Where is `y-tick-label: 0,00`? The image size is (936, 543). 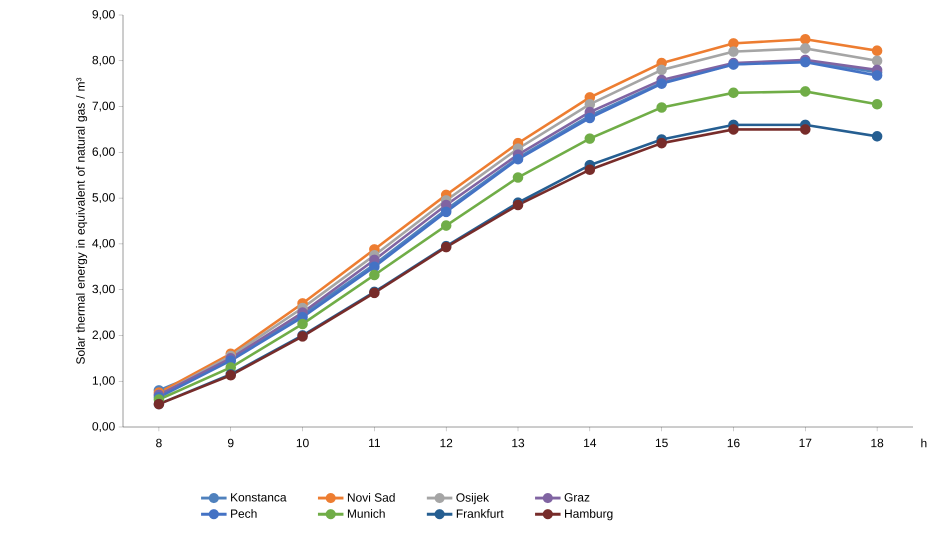 y-tick-label: 0,00 is located at coordinates (103, 427).